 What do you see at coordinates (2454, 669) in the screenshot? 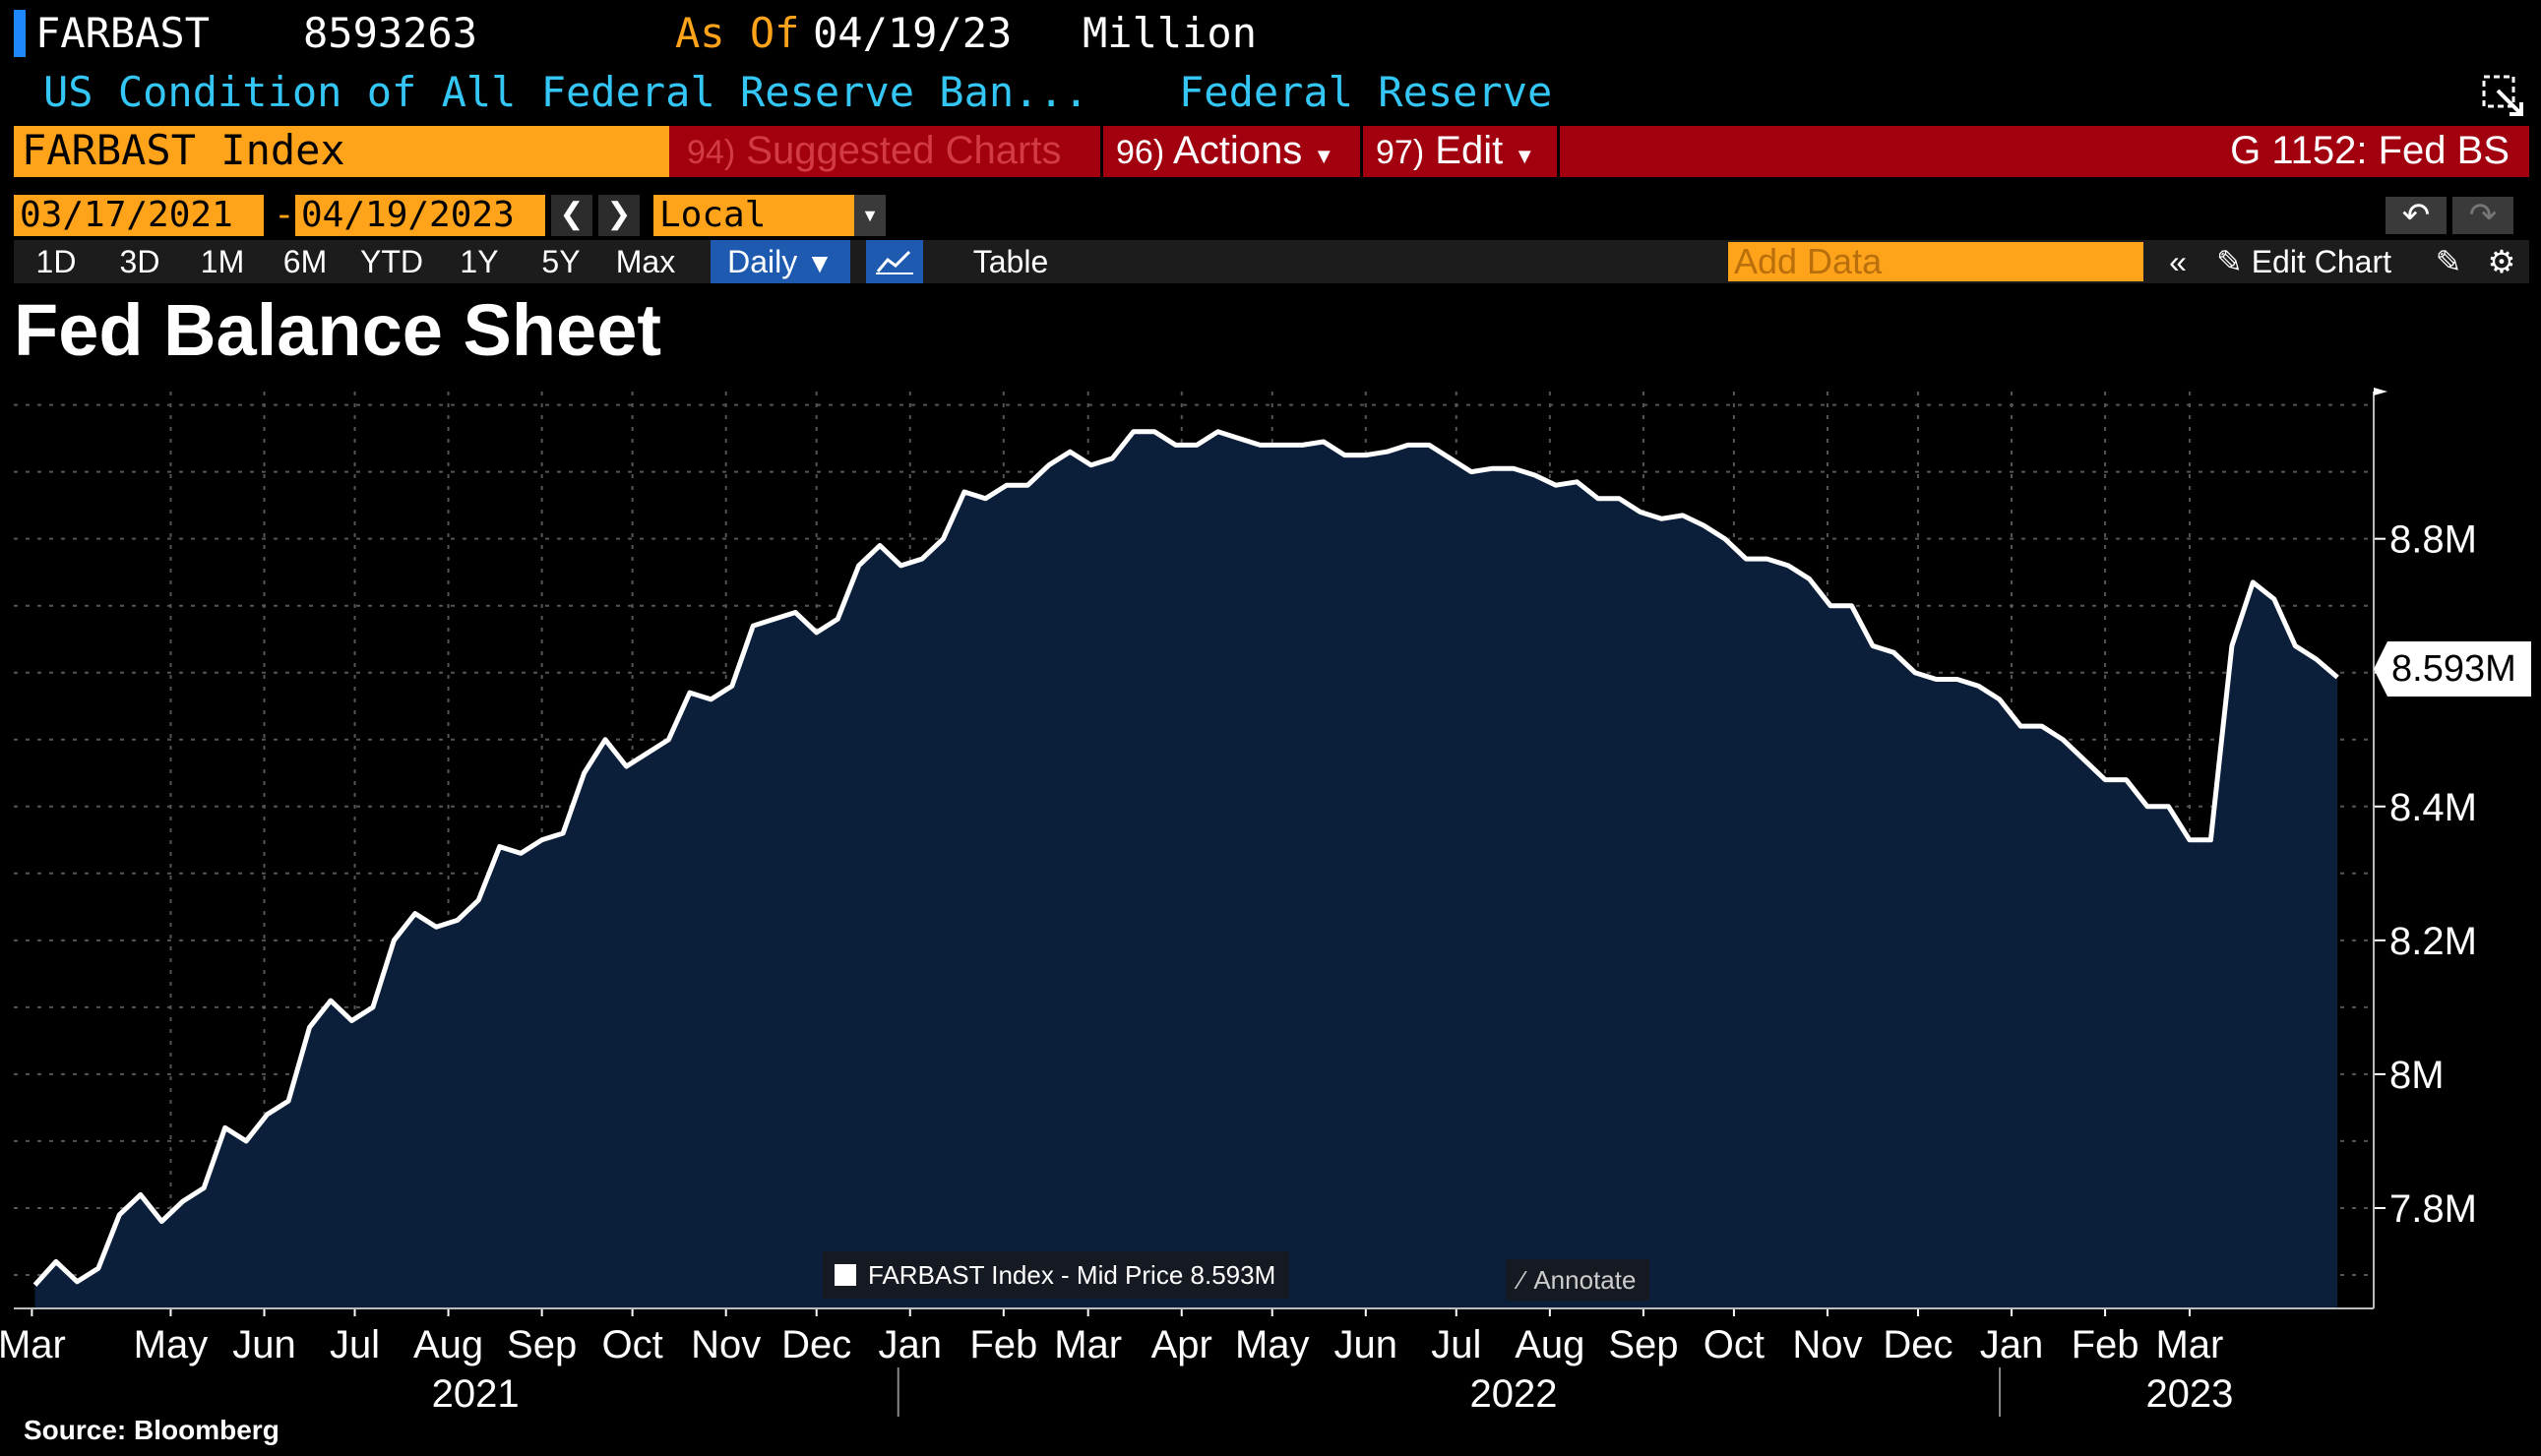
I see `last-value-label: 8.593M` at bounding box center [2454, 669].